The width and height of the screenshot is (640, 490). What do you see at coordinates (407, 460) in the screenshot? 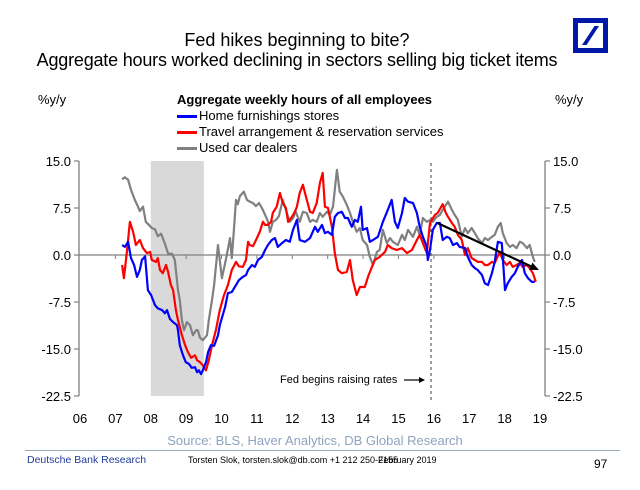
I see `footer-date: February 2019` at bounding box center [407, 460].